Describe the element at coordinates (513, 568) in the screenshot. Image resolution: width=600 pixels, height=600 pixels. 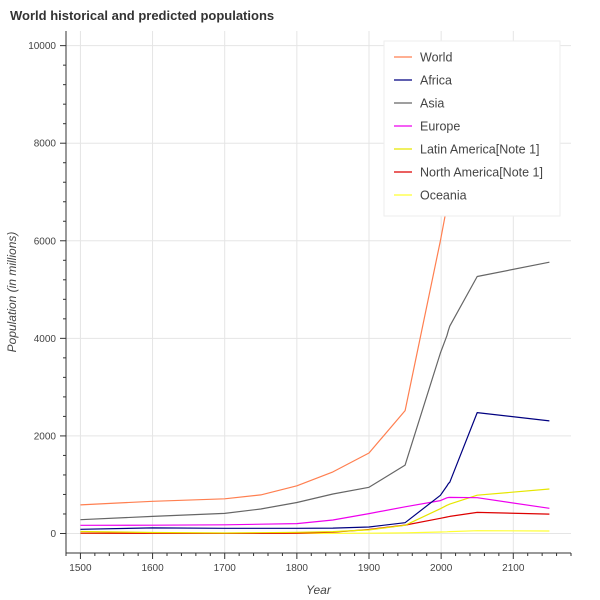
I see `x-tick-label: 2100` at that location.